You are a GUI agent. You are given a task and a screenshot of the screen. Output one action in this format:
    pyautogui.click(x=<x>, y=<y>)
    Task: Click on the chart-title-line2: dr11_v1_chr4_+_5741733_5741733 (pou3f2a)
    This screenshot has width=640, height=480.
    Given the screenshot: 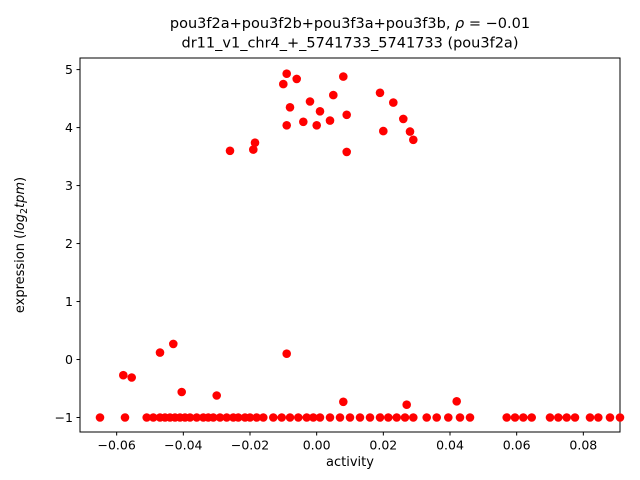 What is the action you would take?
    pyautogui.click(x=350, y=44)
    